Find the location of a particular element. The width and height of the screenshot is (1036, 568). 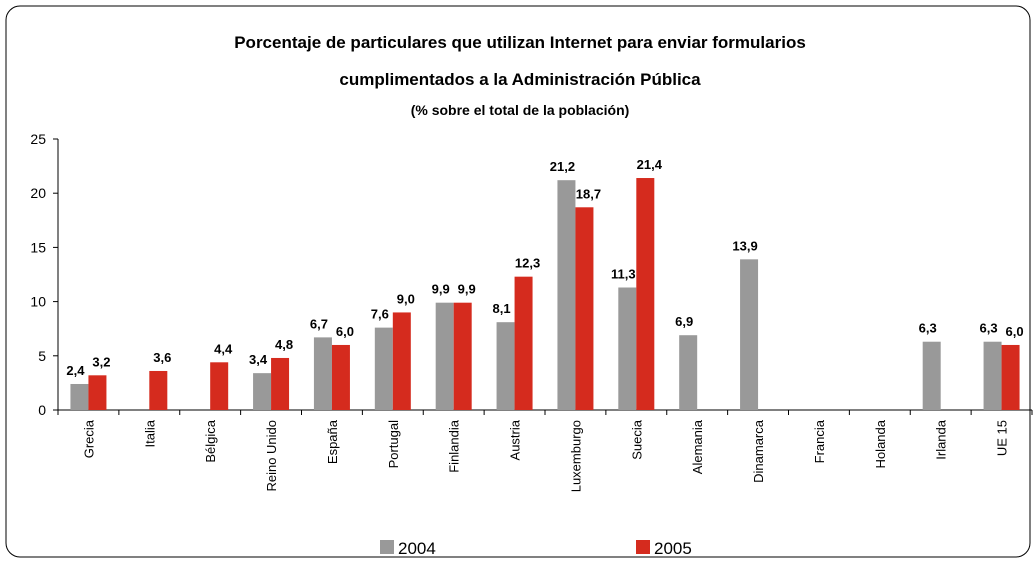

x-tick-label: UE 15 is located at coordinates (1002, 438).